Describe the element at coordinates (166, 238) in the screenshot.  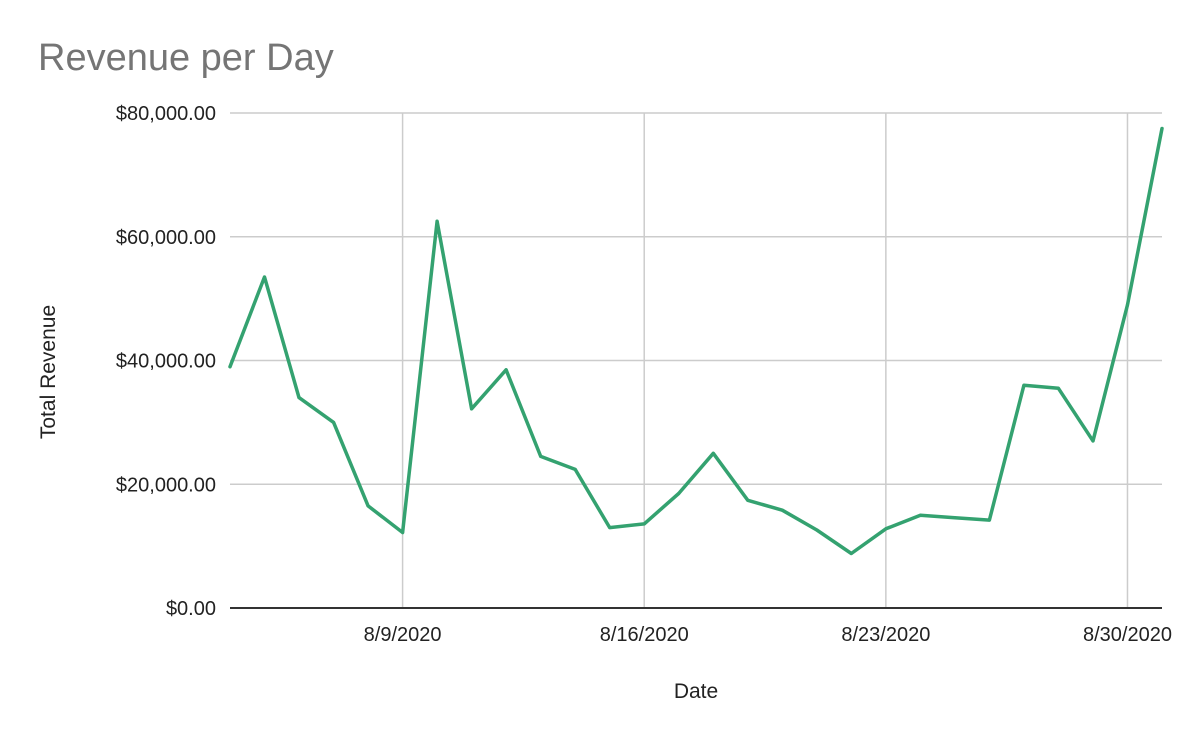
I see `y-tick-label: $60,000.00` at that location.